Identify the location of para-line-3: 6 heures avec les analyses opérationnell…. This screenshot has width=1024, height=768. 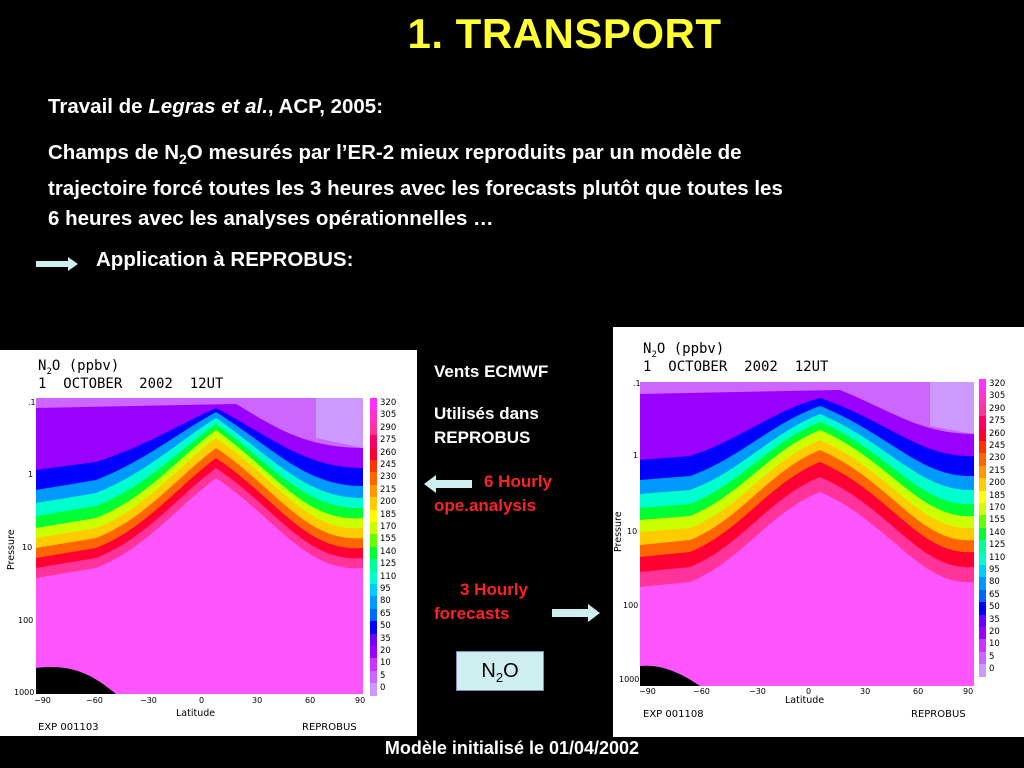
(271, 219).